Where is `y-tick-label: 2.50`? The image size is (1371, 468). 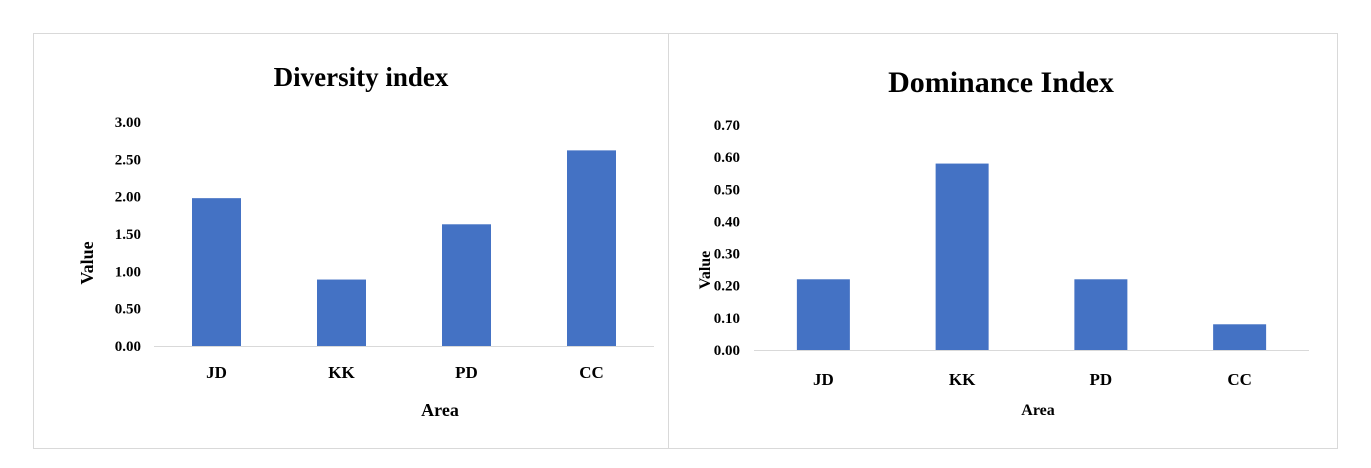
y-tick-label: 2.50 is located at coordinates (128, 160).